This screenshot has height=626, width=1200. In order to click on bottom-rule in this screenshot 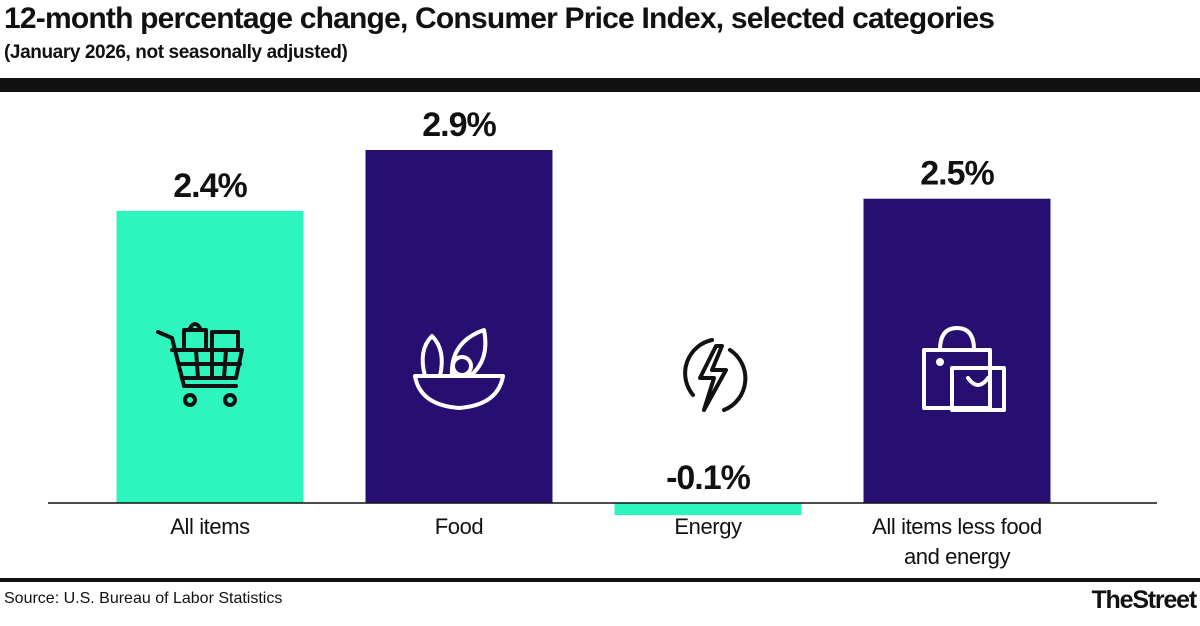, I will do `click(600, 580)`.